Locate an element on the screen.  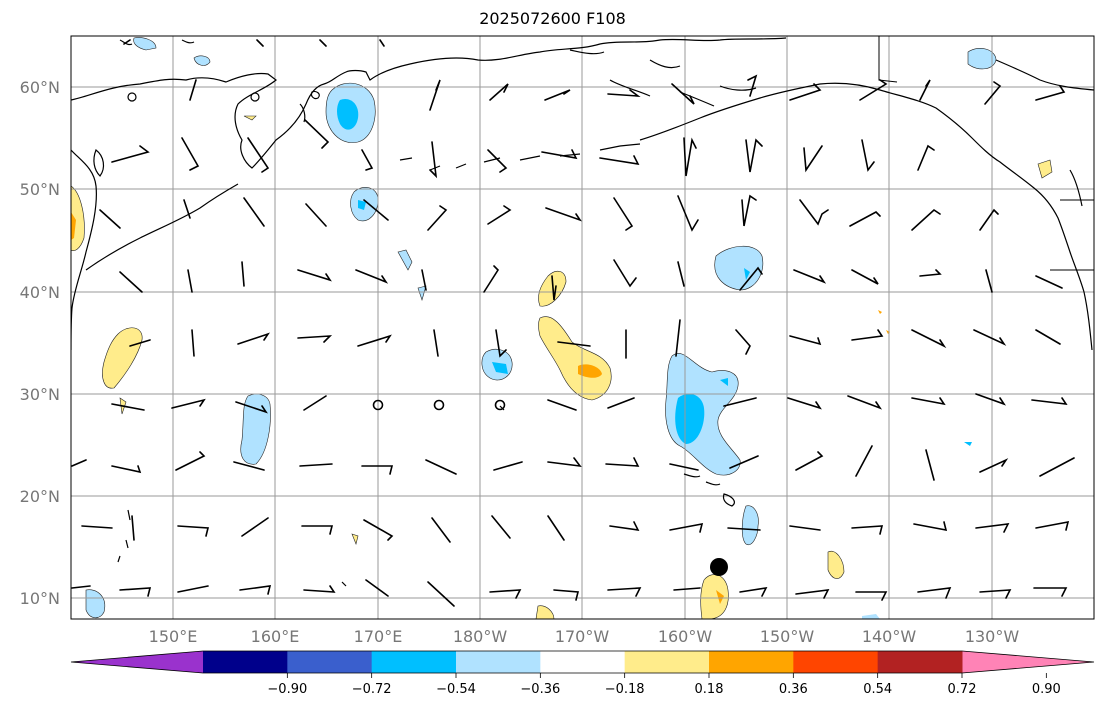
lon-label: 180°W is located at coordinates (480, 636).